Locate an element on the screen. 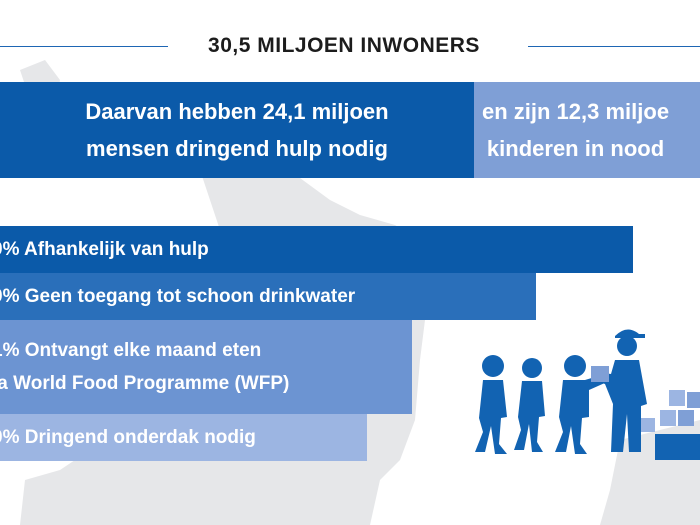  children-in-need-box: en zijn 12,3 miljoe kinderen in nood is located at coordinates (587, 130).